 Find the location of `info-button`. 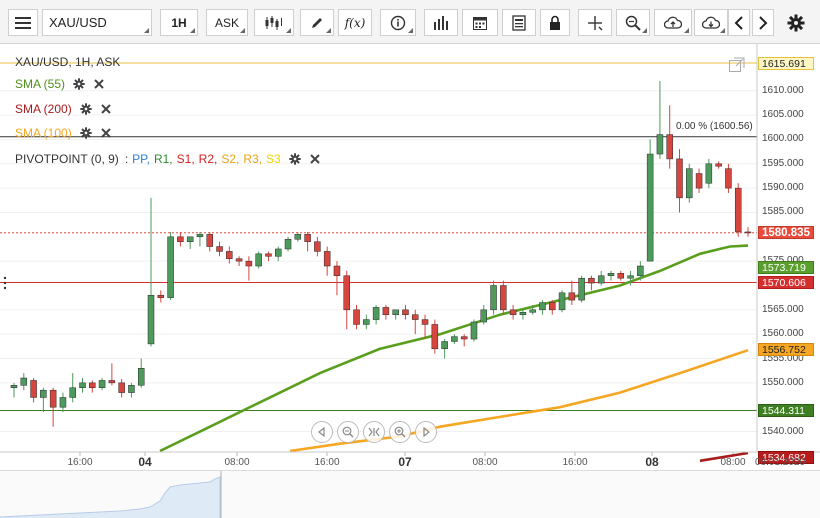

info-button is located at coordinates (398, 22).